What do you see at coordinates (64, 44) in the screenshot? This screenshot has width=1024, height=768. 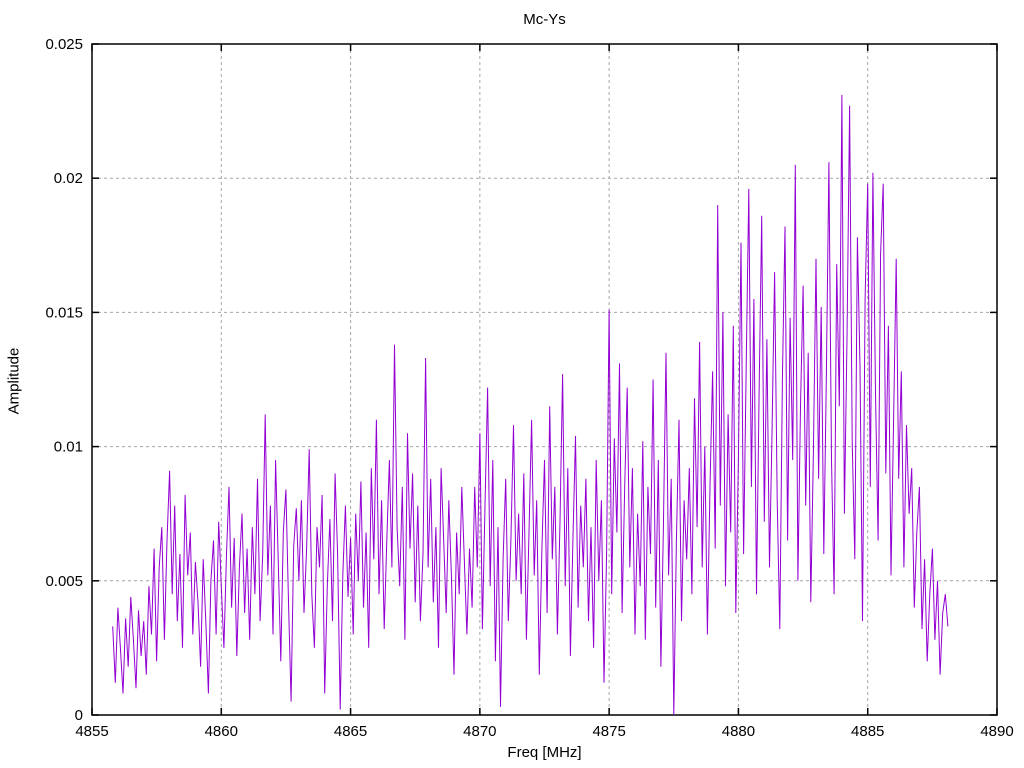 I see `y-tick-label: 0.025` at bounding box center [64, 44].